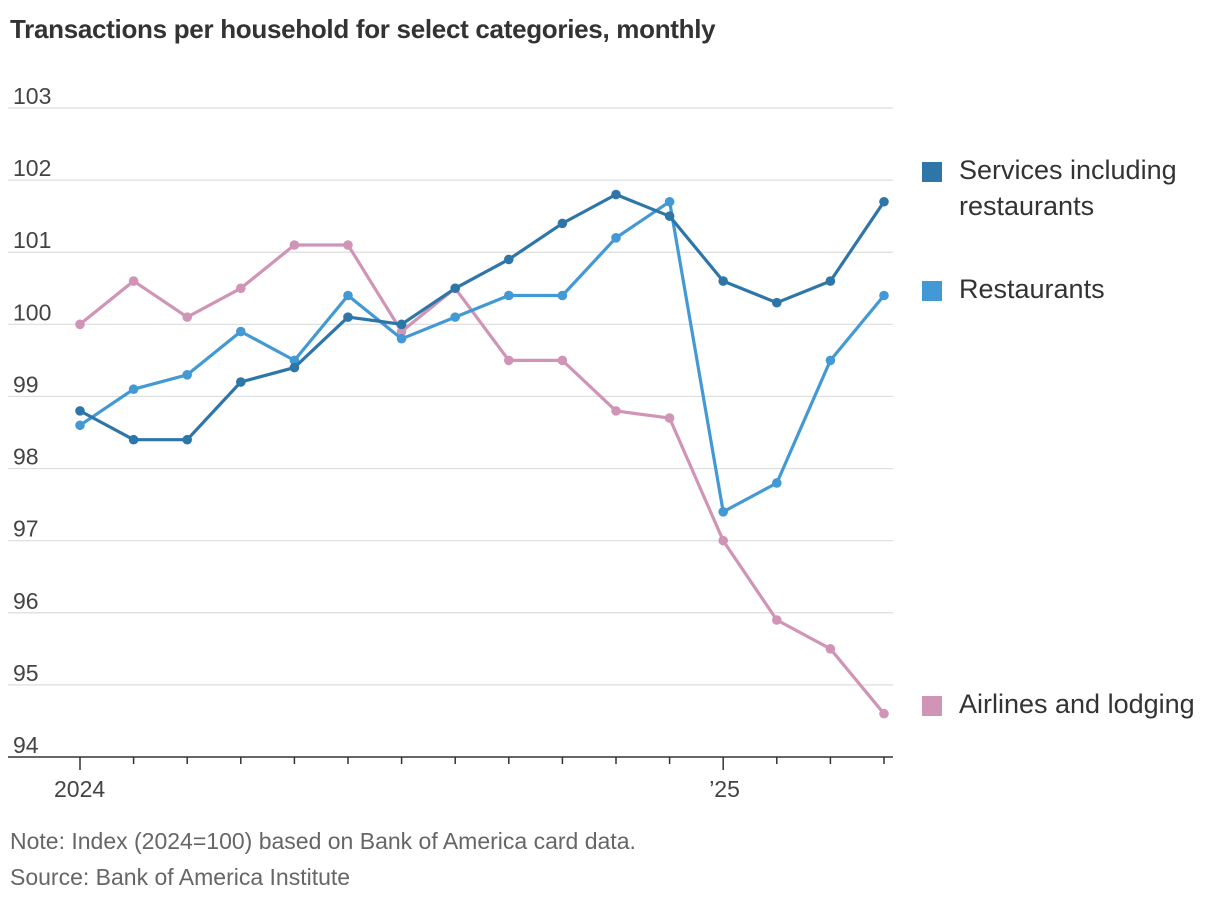  Describe the element at coordinates (32, 240) in the screenshot. I see `y-tick-label-101: 101` at that location.